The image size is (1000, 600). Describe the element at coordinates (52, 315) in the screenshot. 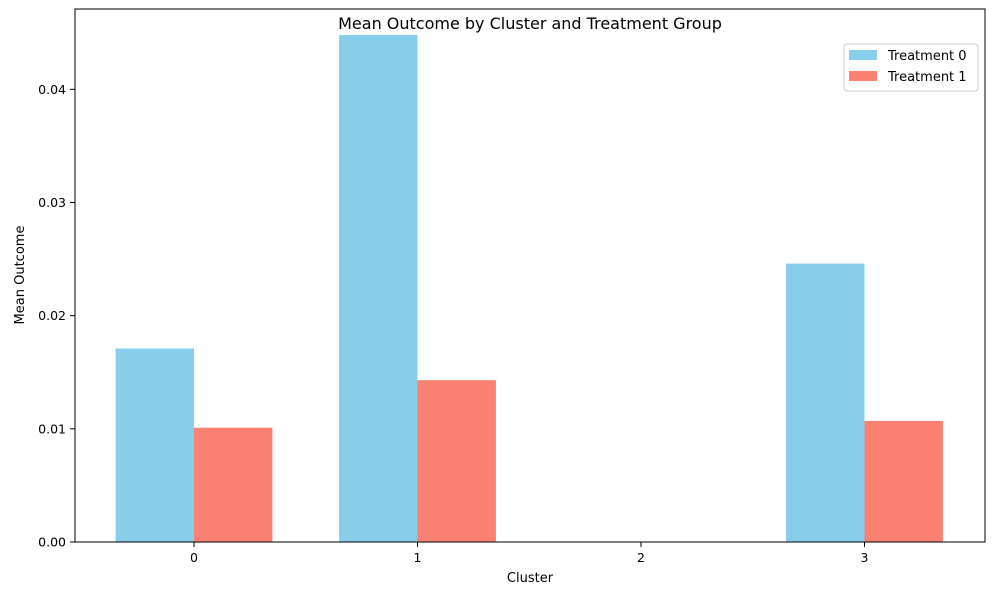

I see `y-tick-label: 0.02` at that location.